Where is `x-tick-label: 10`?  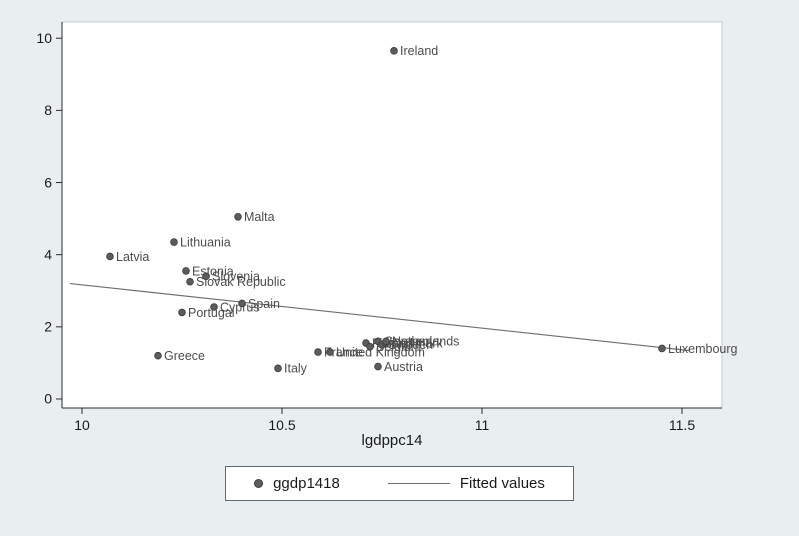
x-tick-label: 10 is located at coordinates (82, 425).